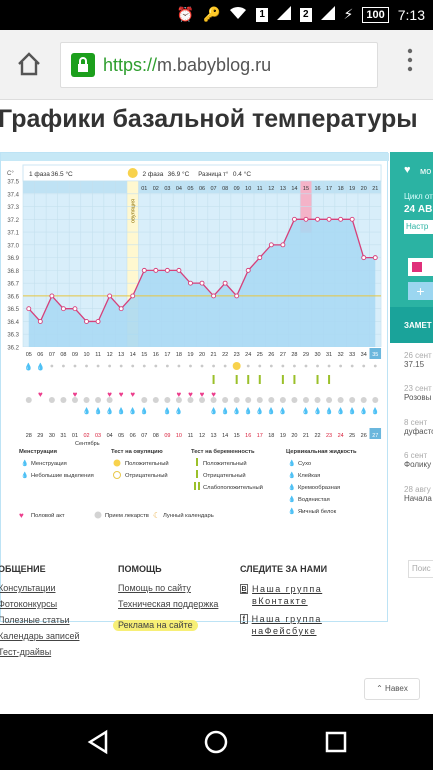 This screenshot has width=433, height=770. Describe the element at coordinates (197, 474) in the screenshot. I see `preg-negative-icon` at that location.